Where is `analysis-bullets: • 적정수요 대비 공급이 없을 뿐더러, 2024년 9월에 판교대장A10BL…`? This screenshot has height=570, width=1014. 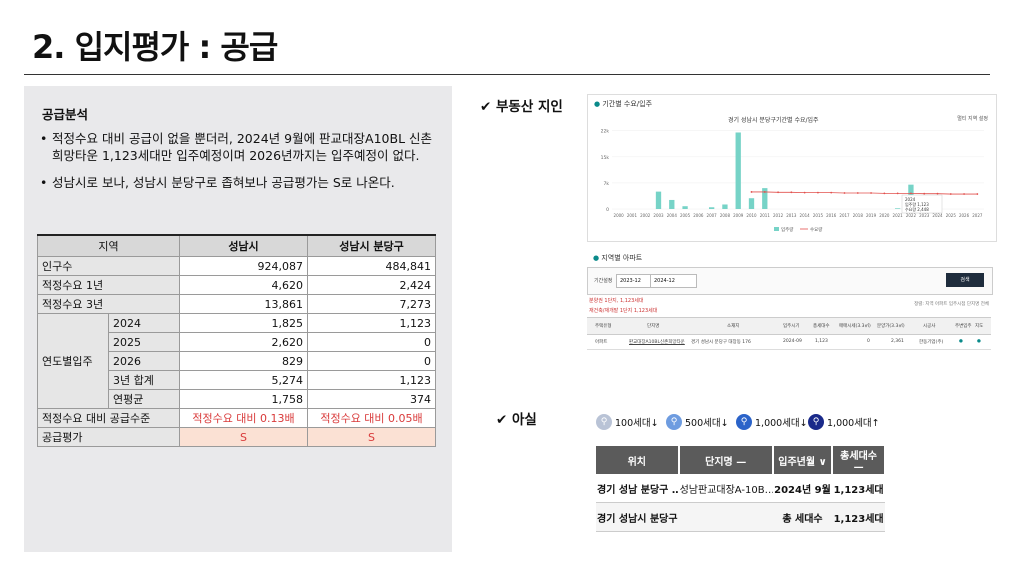 analysis-bullets: • 적정수요 대비 공급이 없을 뿐더러, 2024년 9월에 판교대장A10BL… is located at coordinates (240, 165).